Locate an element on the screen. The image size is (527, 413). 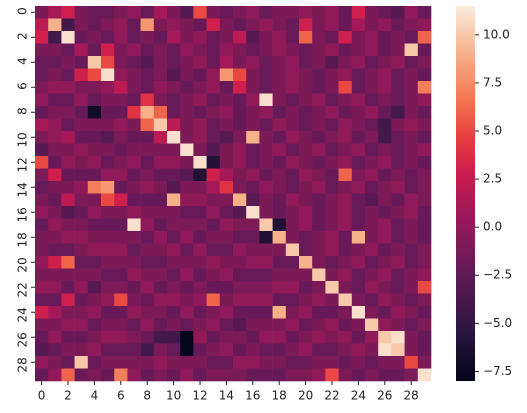
y-tick-label: 4 is located at coordinates (23, 61).